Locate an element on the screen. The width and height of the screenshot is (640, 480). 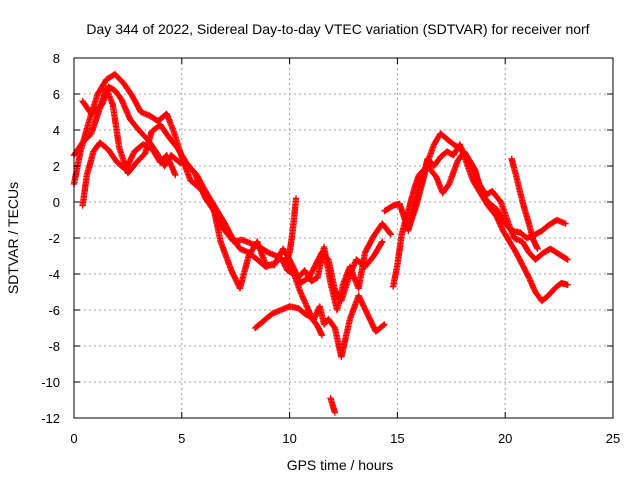
x-tick-label: 15 is located at coordinates (397, 438).